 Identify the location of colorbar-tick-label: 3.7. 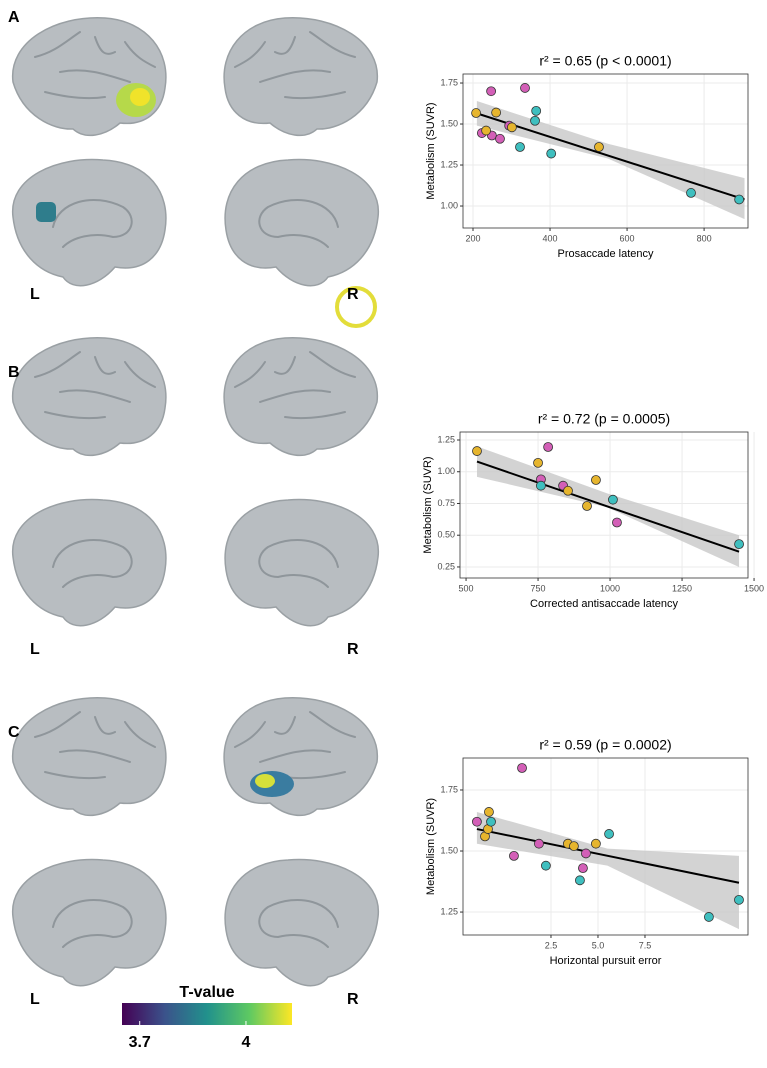
(140, 1042).